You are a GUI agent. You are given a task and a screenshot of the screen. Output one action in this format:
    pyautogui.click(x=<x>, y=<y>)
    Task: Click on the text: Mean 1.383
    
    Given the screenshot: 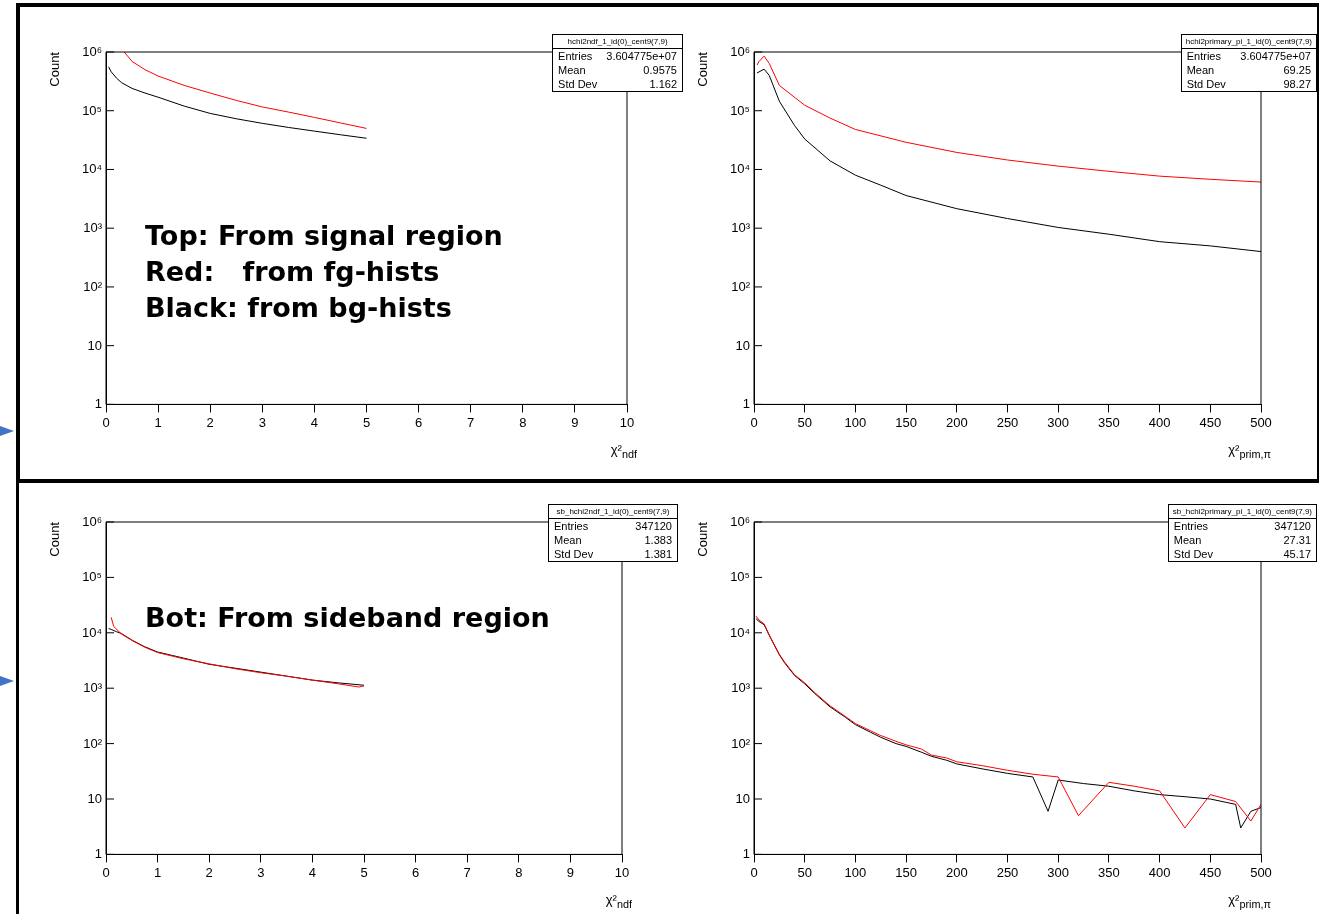 What is the action you would take?
    pyautogui.click(x=613, y=540)
    